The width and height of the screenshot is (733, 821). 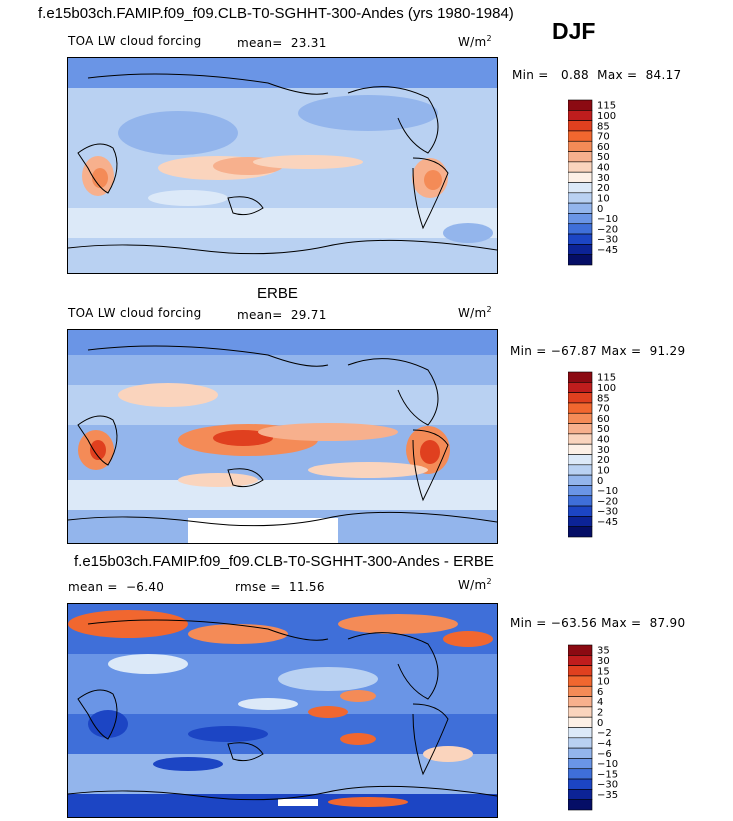 What do you see at coordinates (603, 168) in the screenshot?
I see `panel1-colorbar-tick-label: 40` at bounding box center [603, 168].